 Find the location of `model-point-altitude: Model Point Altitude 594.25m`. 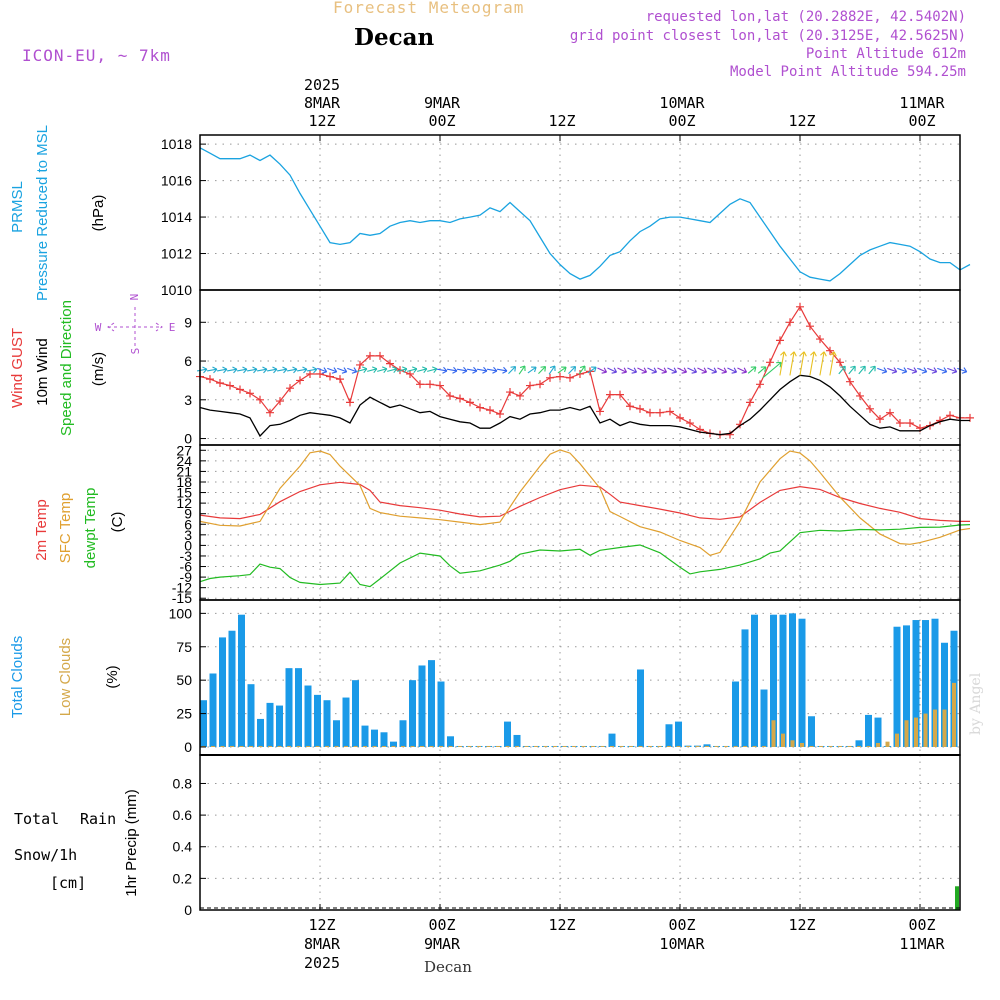

model-point-altitude: Model Point Altitude 594.25m is located at coordinates (847, 72).